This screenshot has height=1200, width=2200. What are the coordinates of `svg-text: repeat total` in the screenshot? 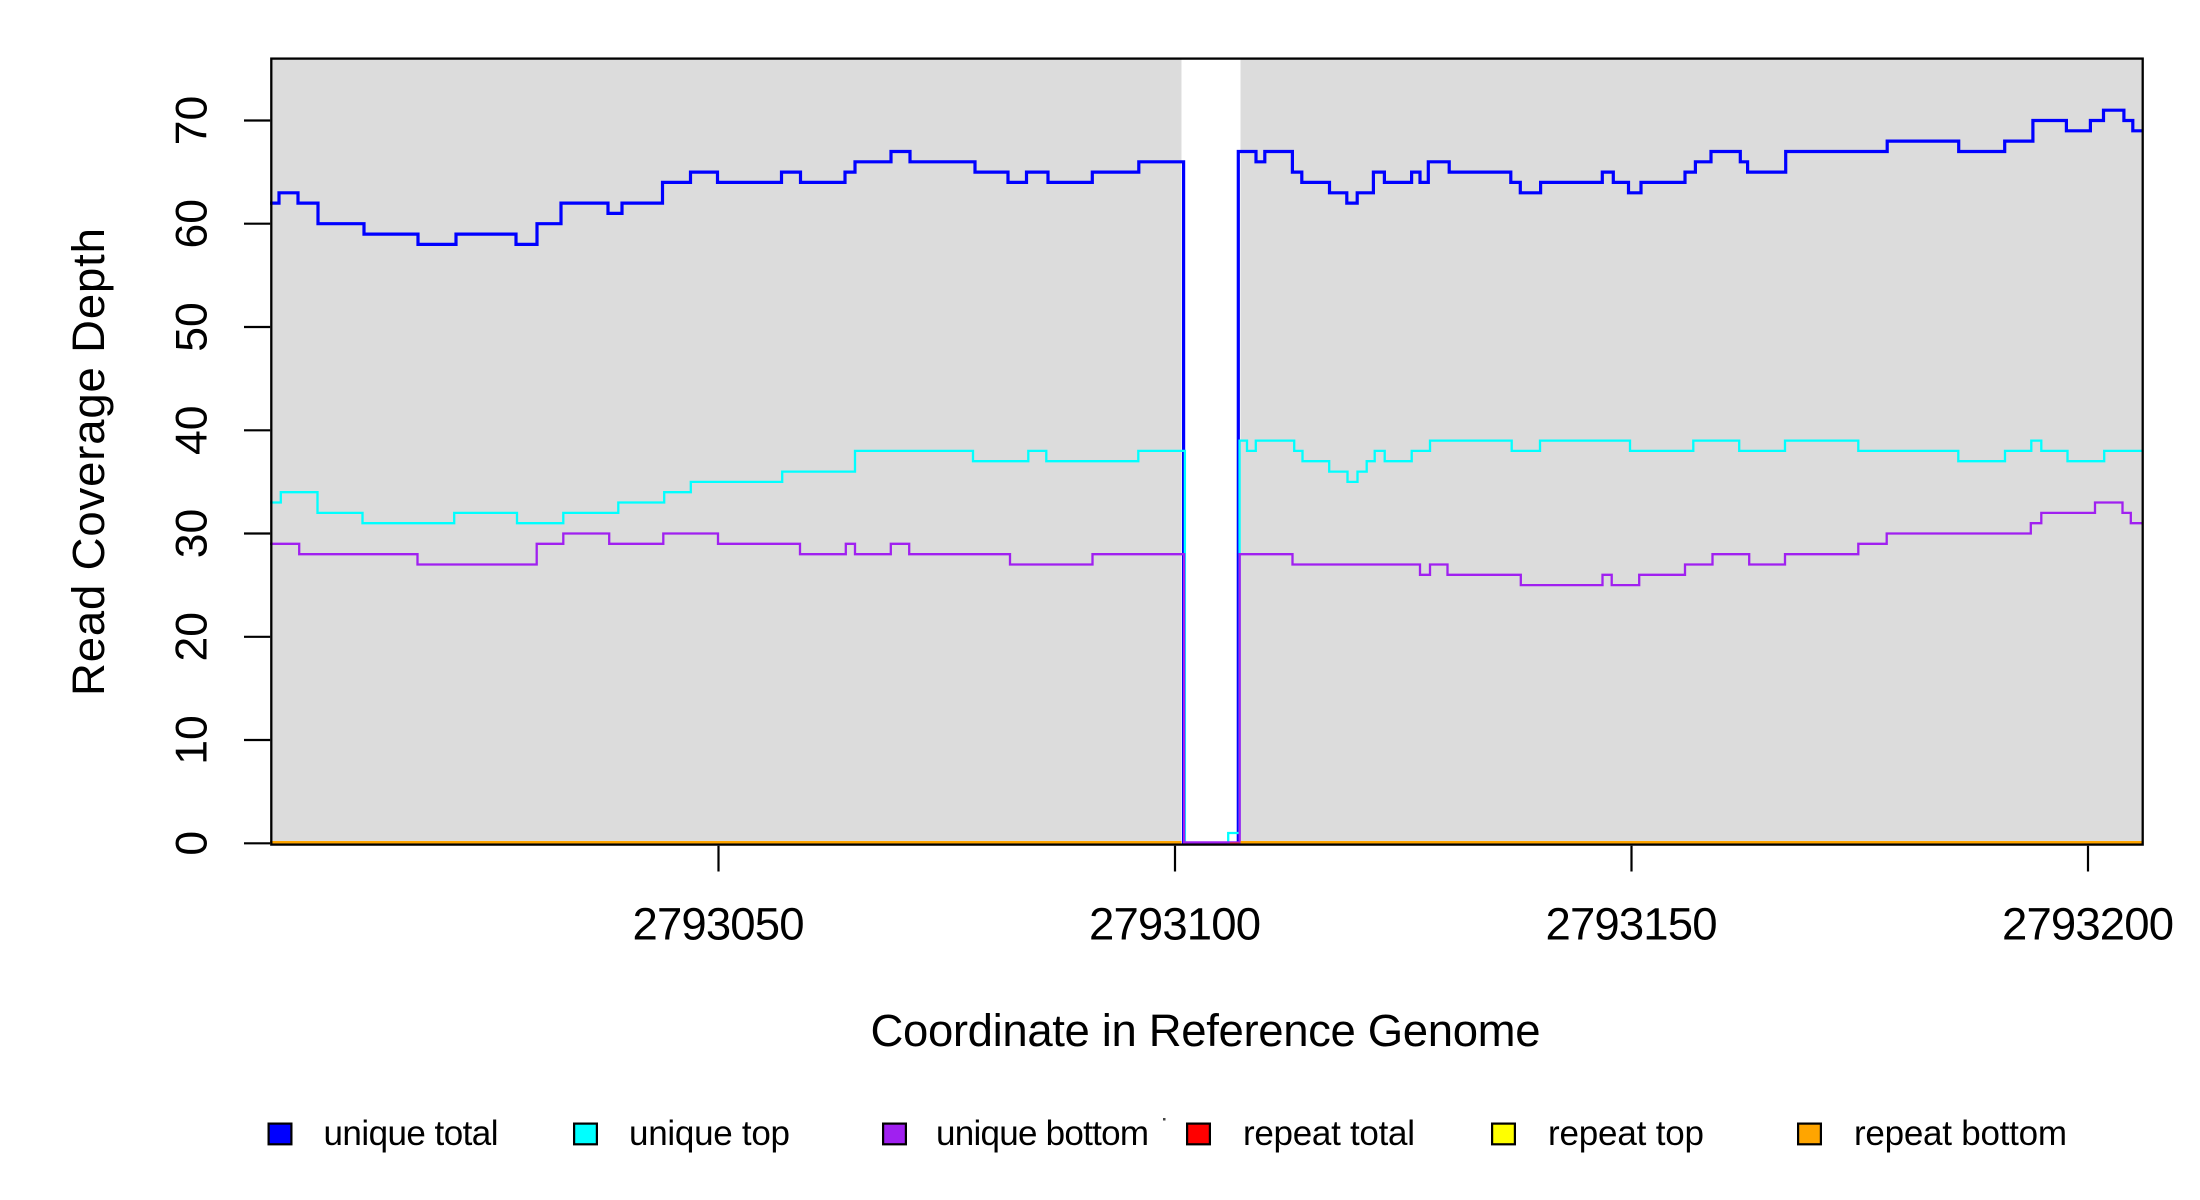 It's located at (1329, 1133).